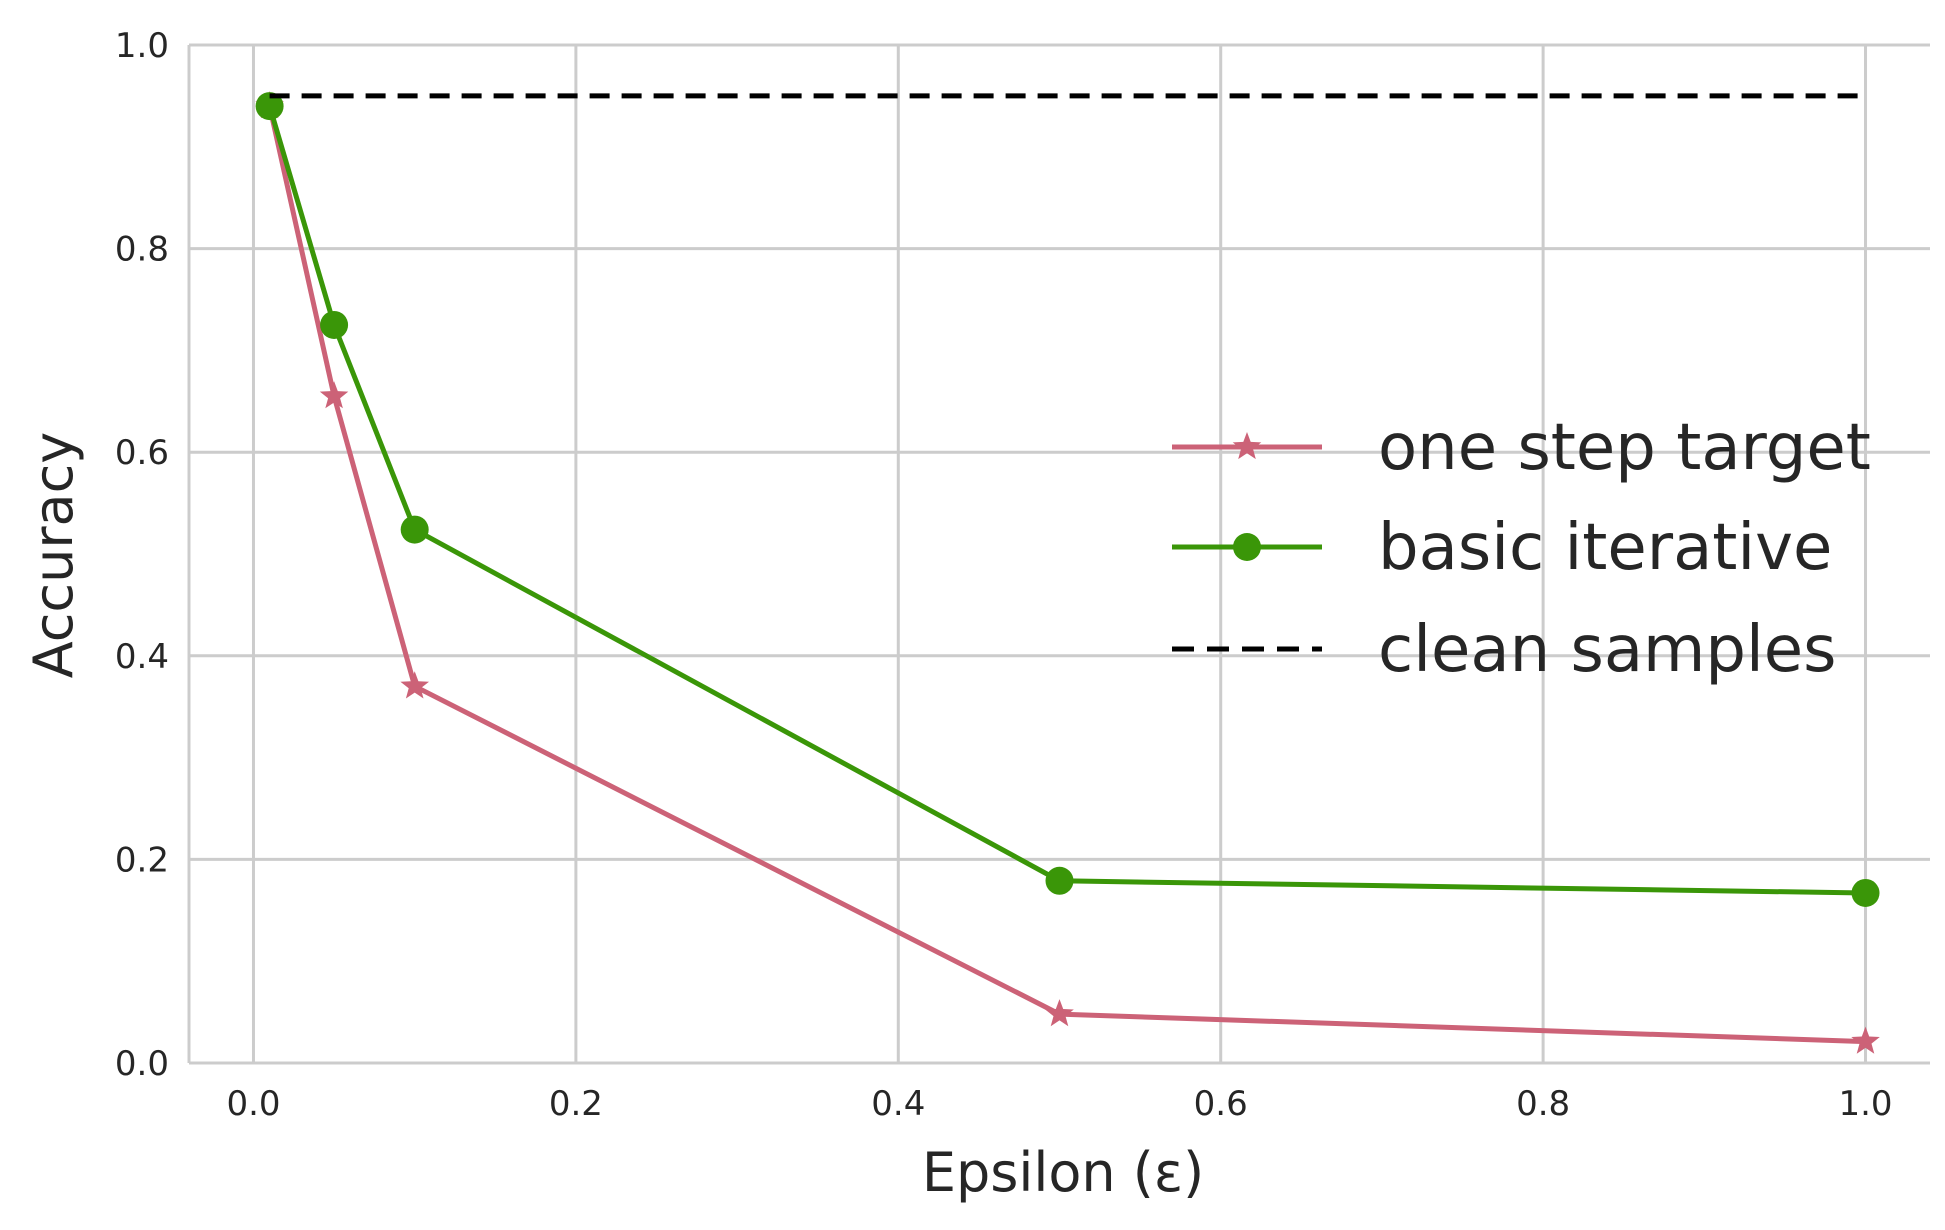 The width and height of the screenshot is (1945, 1230). Describe the element at coordinates (1221, 1104) in the screenshot. I see `x-tick-label: 0.6` at that location.